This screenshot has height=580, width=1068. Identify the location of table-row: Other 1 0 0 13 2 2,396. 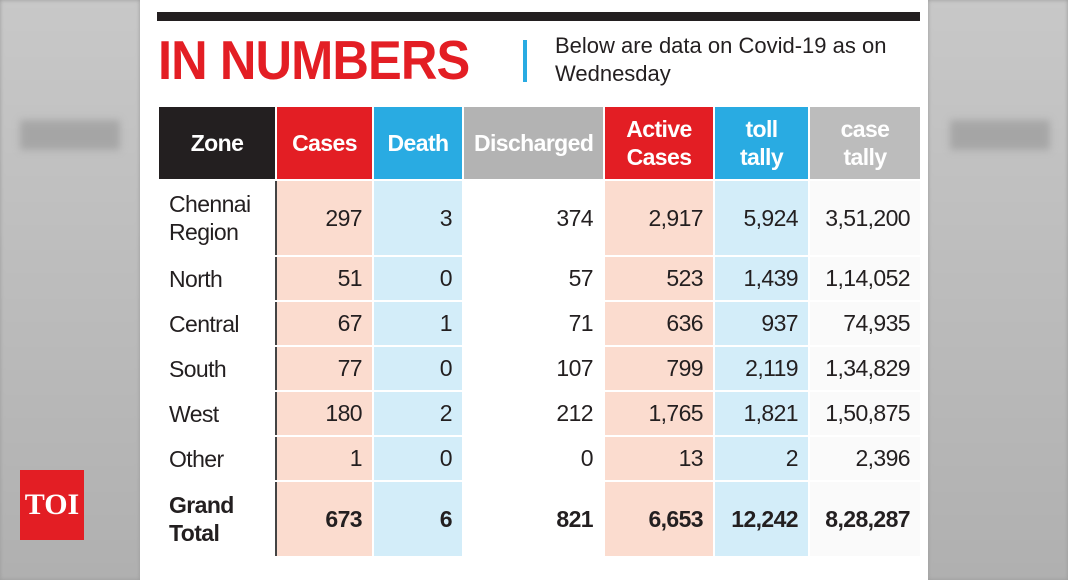
(539, 458).